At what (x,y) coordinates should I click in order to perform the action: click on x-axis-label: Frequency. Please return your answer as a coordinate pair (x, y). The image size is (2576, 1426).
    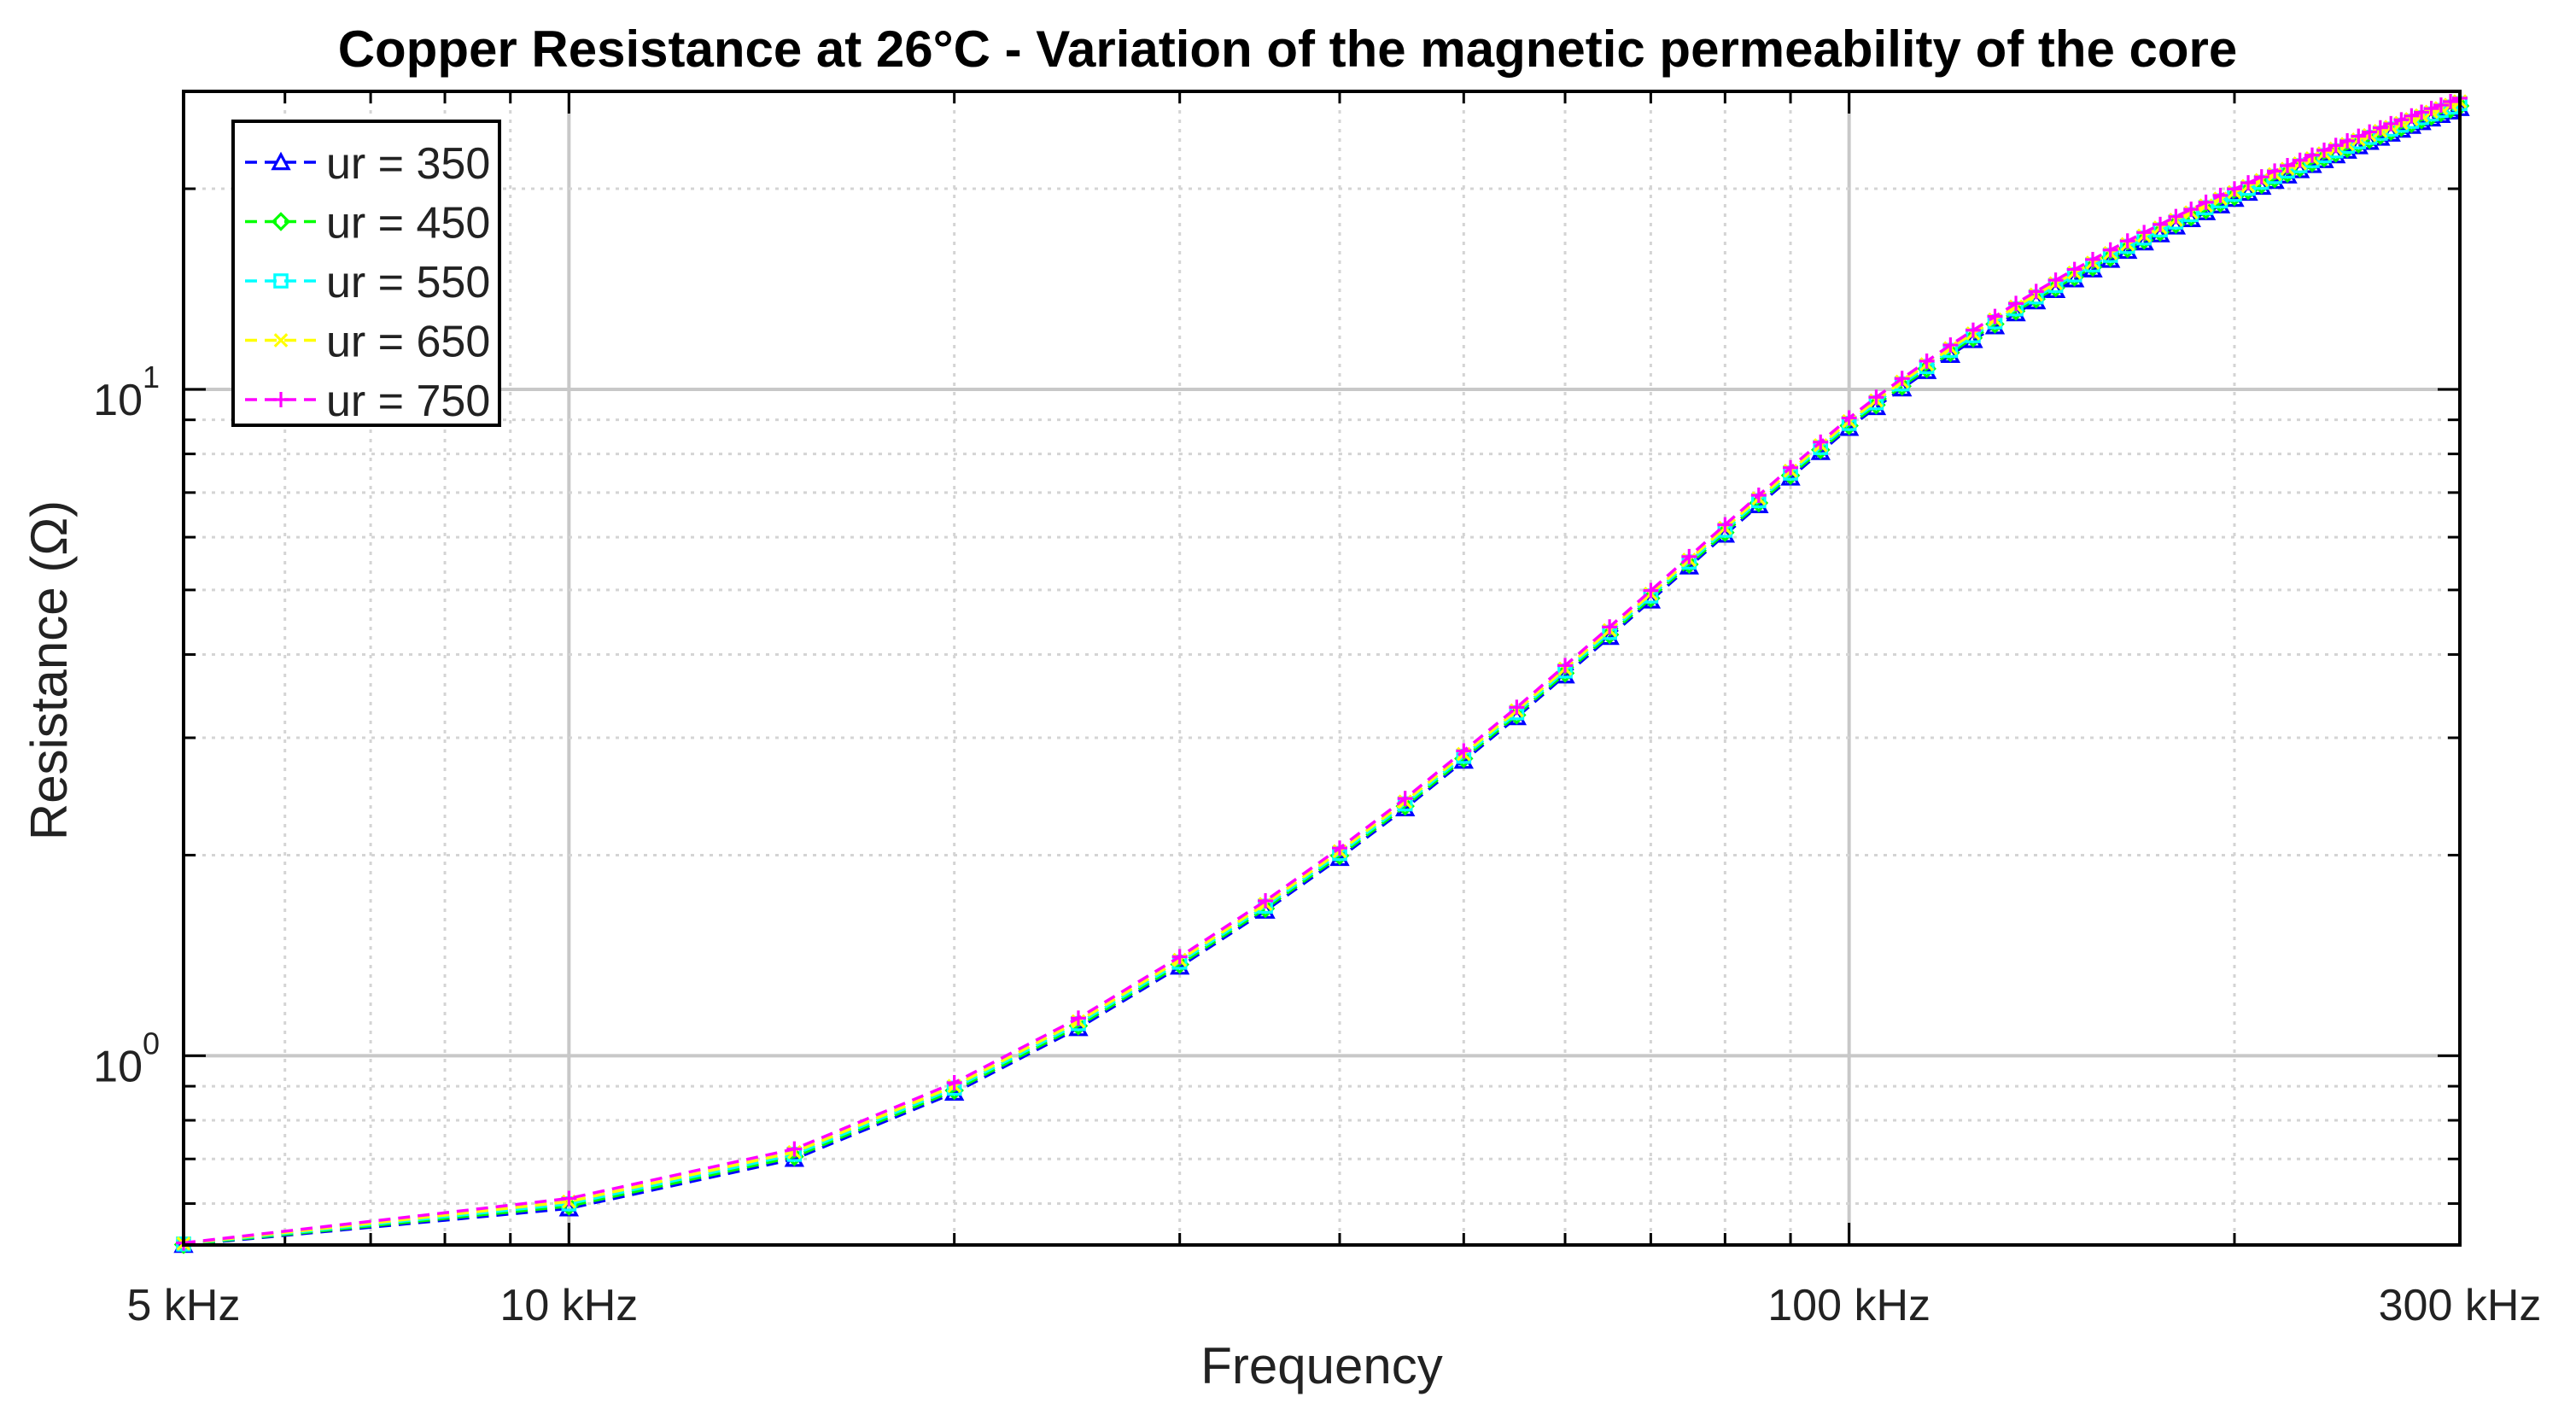
    Looking at the image, I should click on (1321, 1365).